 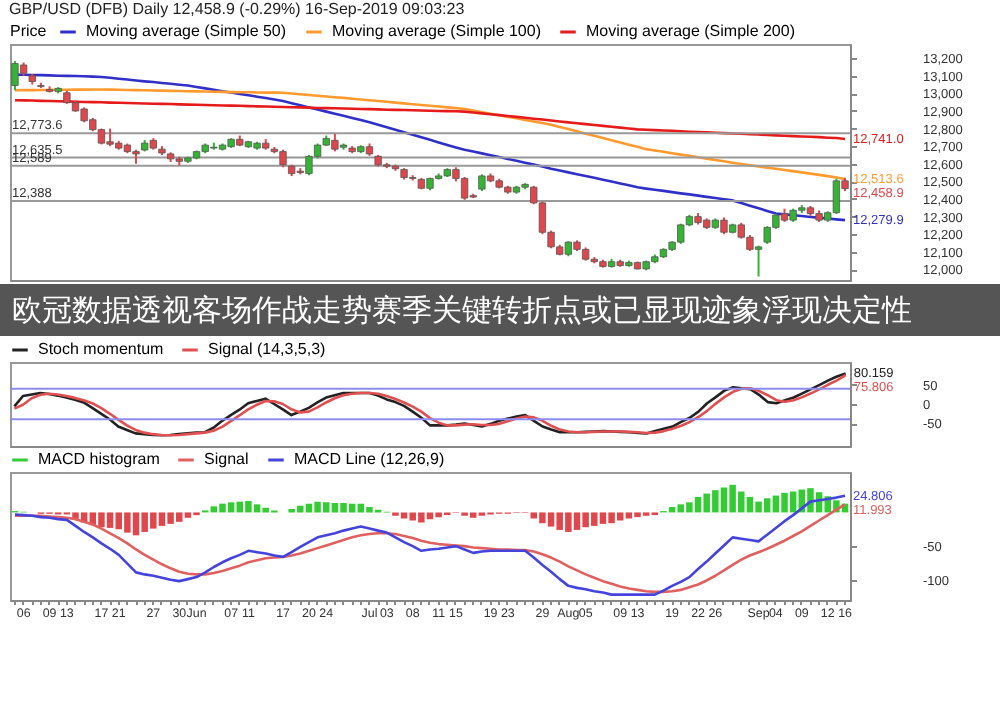 What do you see at coordinates (29, 31) in the screenshot?
I see `legend-title: Price` at bounding box center [29, 31].